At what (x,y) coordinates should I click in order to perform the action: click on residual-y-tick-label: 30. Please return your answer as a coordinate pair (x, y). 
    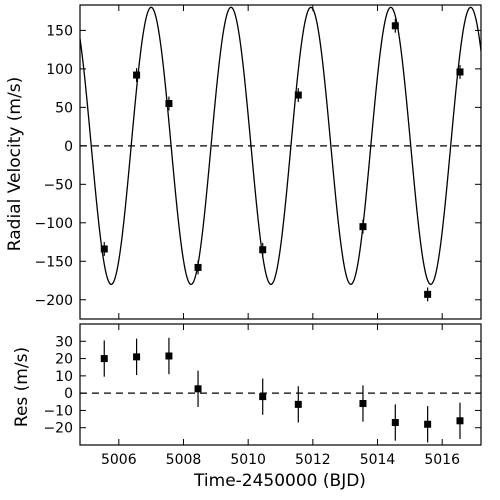
    Looking at the image, I should click on (64, 342).